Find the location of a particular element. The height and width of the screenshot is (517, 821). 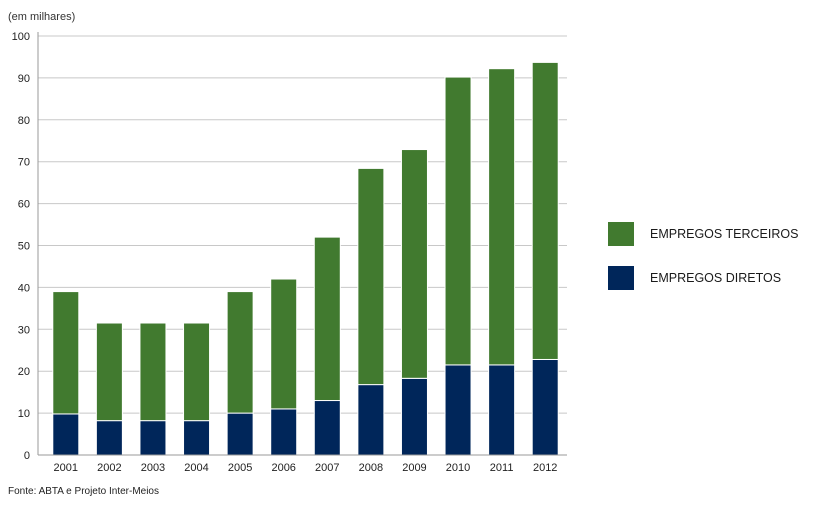

bar-diretos-2009 is located at coordinates (414, 416).